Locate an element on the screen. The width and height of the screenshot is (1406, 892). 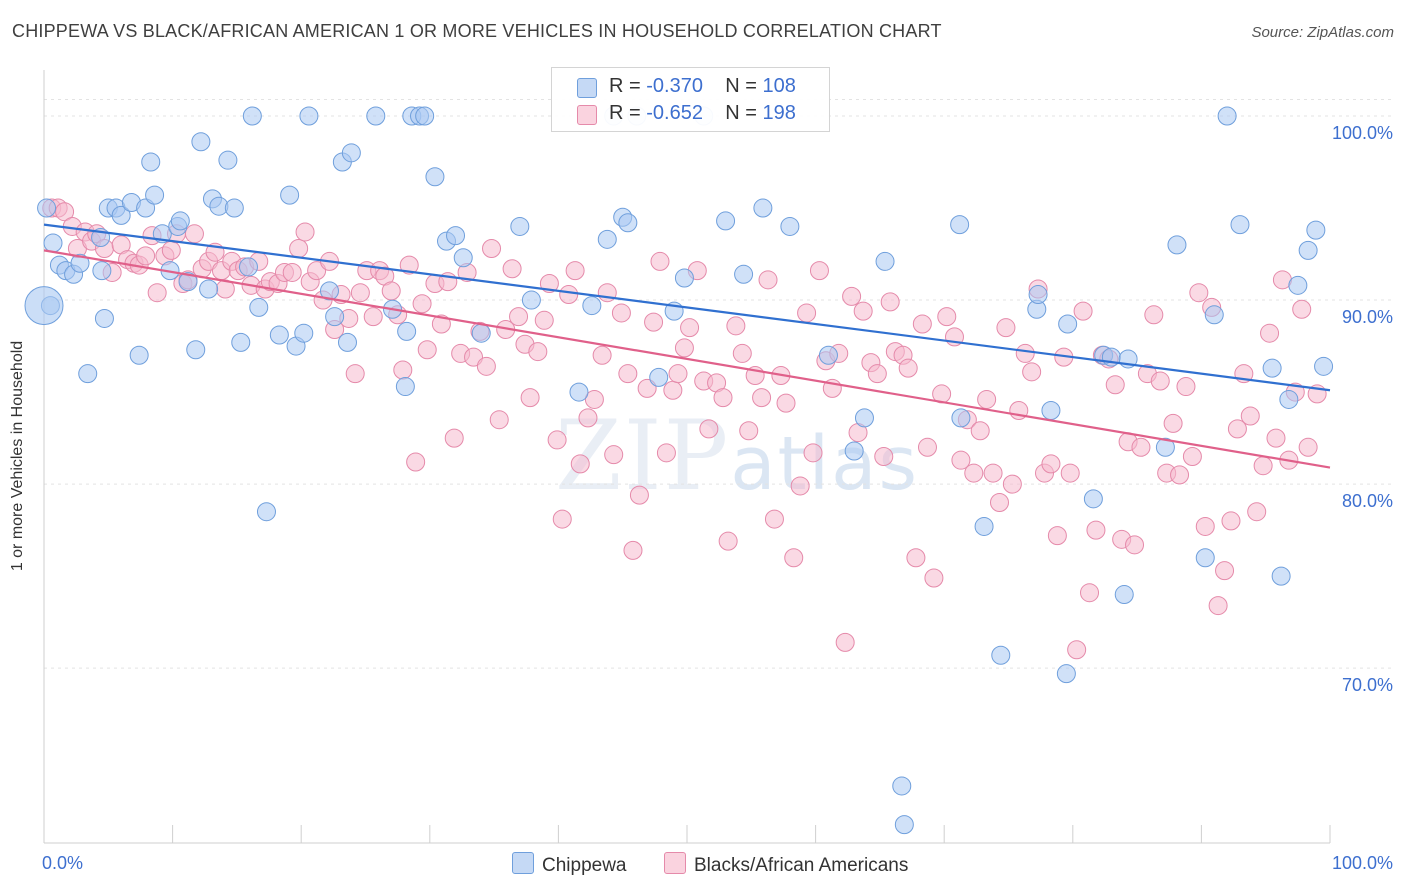
y-tick-label: 80.0% is located at coordinates (1367, 501).